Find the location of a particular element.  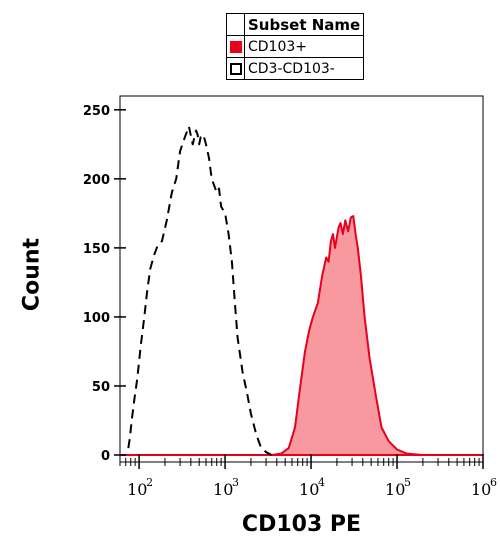

legend-swatch-cd3-cd103-neg is located at coordinates (235, 68).